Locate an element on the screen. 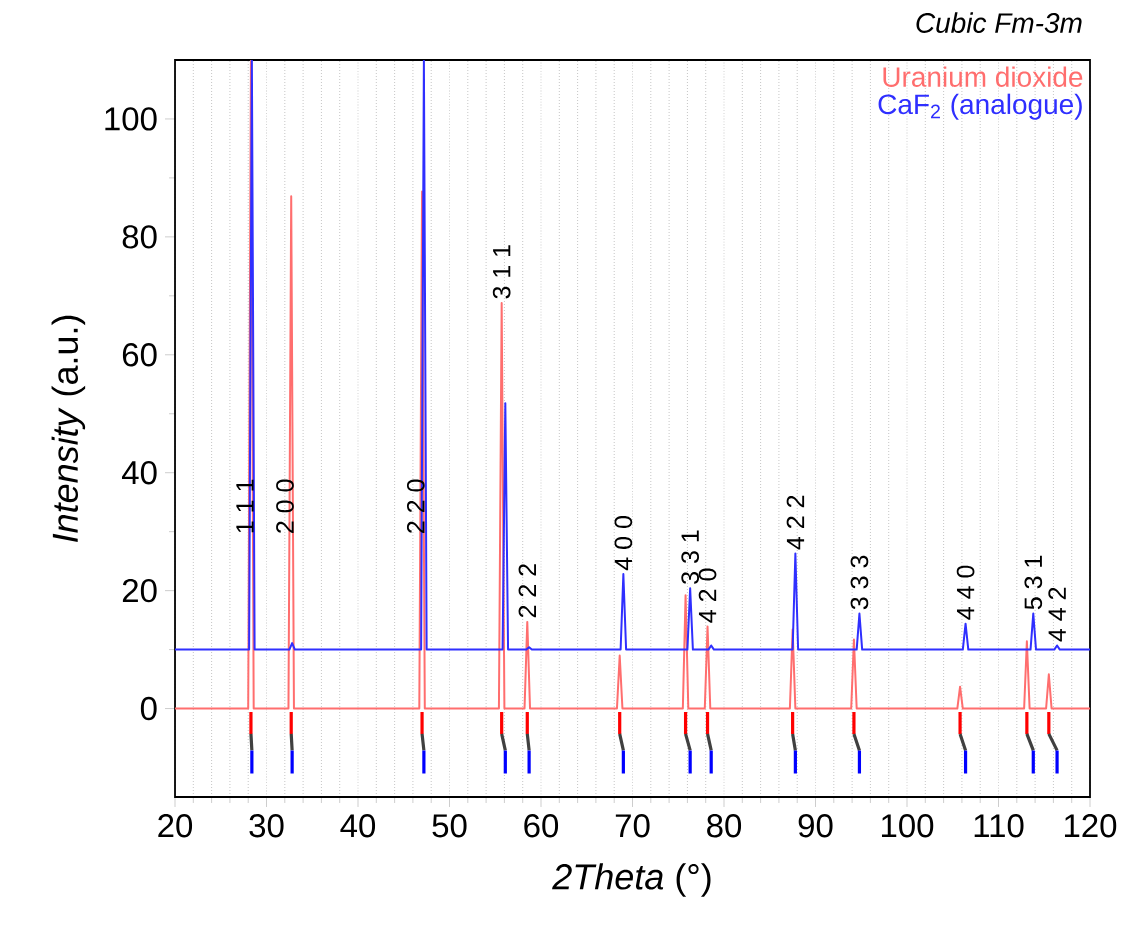  x-tick-label: 90 is located at coordinates (815, 826).